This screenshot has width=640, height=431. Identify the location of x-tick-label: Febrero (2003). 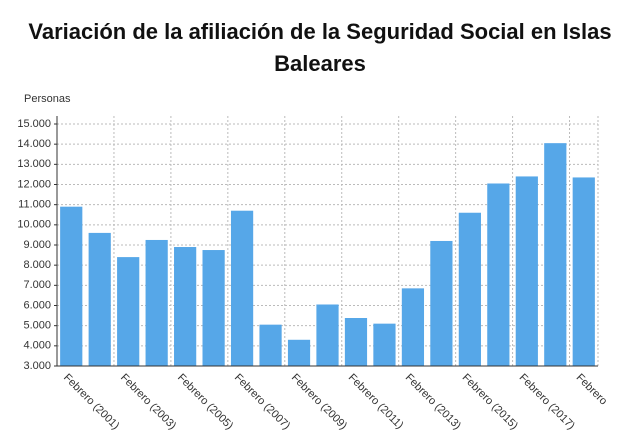
(148, 401).